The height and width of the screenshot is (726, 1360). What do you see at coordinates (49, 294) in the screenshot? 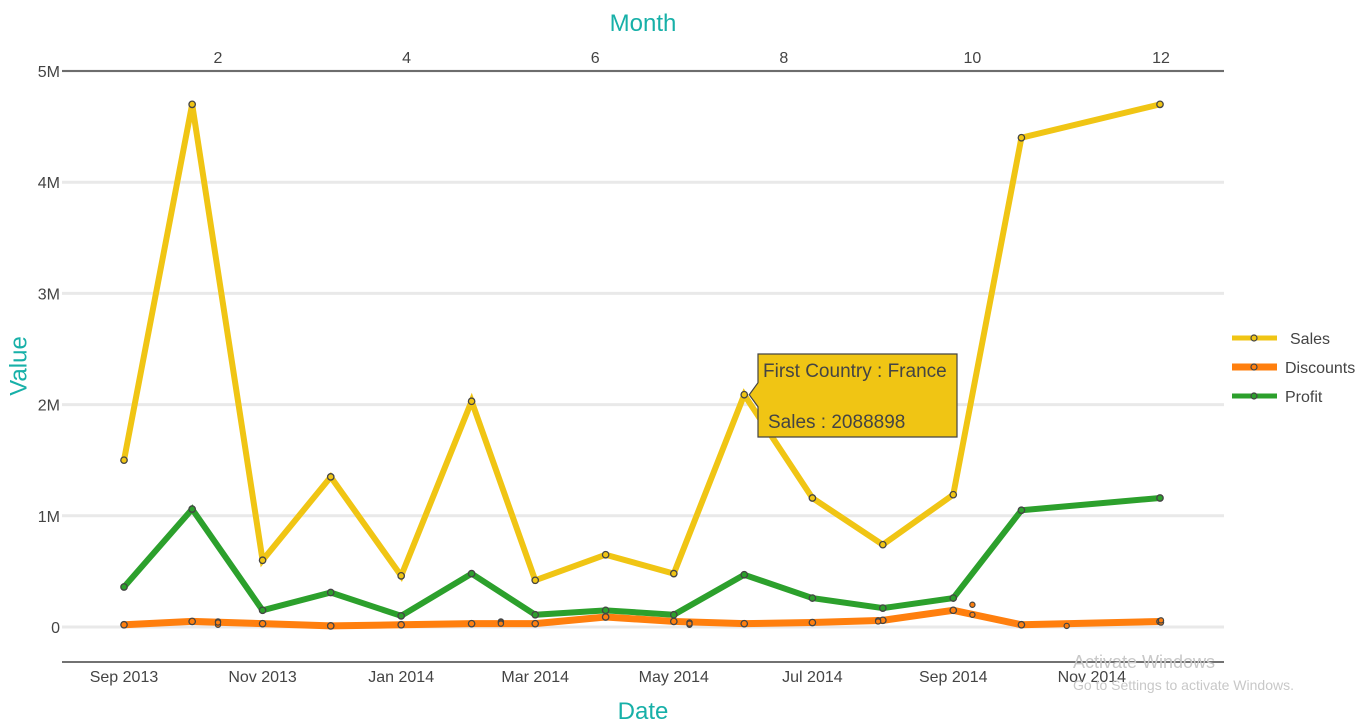
I see `y-tick-label: 3M` at bounding box center [49, 294].